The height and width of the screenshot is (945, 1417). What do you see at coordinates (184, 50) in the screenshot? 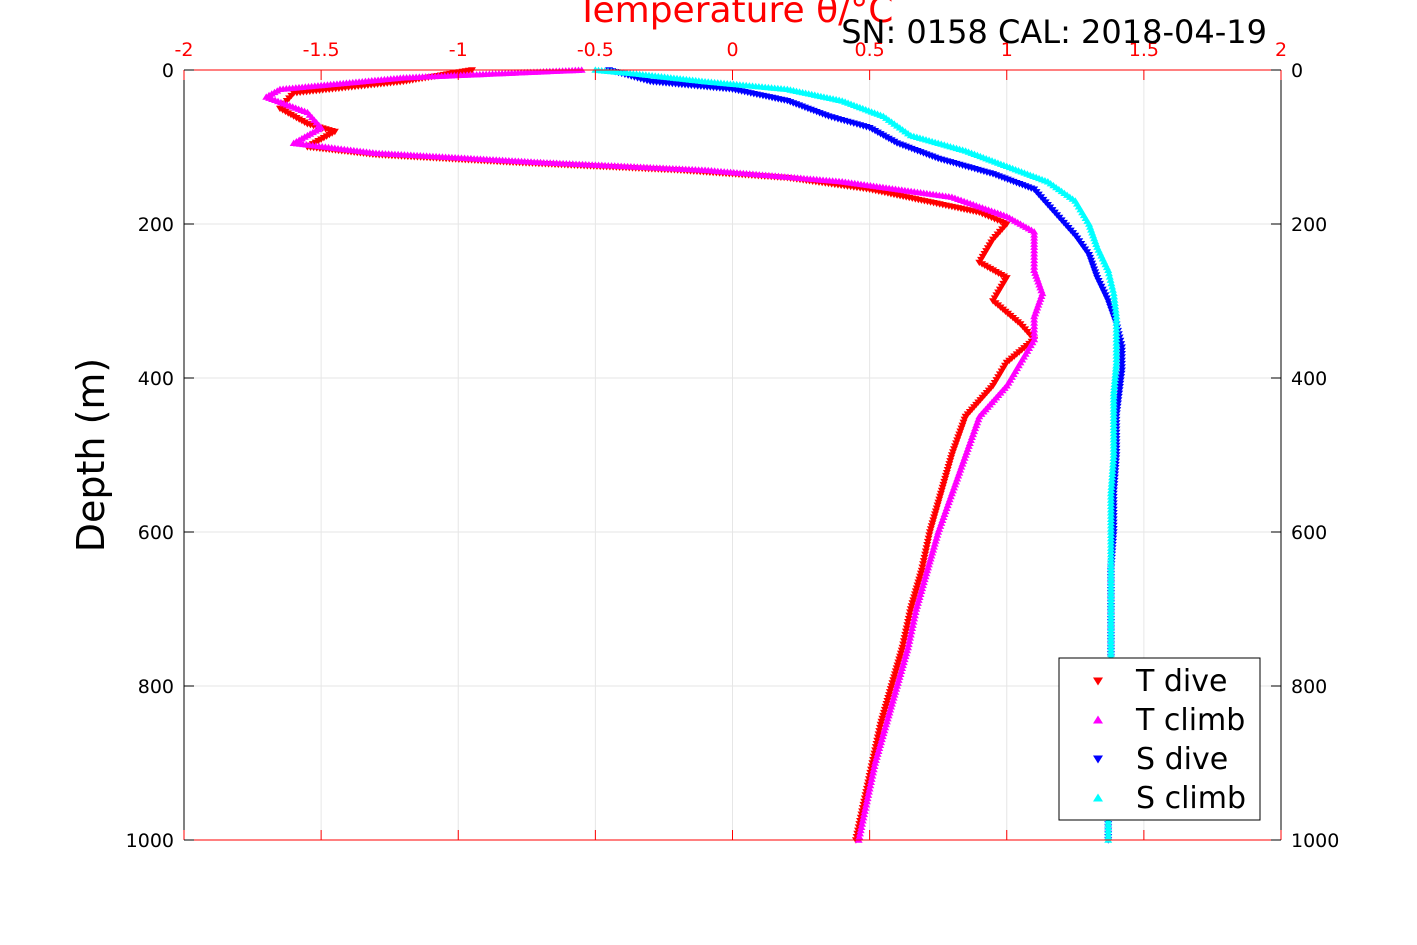
I see `x-tick-label: -2` at bounding box center [184, 50].